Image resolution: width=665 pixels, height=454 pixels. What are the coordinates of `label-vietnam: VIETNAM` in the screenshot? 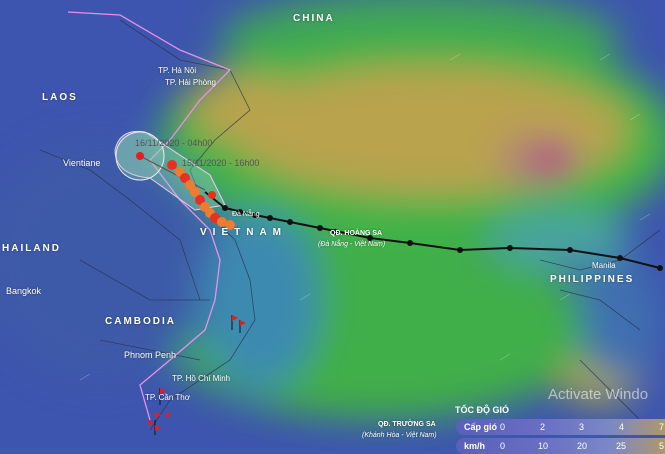 It's located at (243, 232).